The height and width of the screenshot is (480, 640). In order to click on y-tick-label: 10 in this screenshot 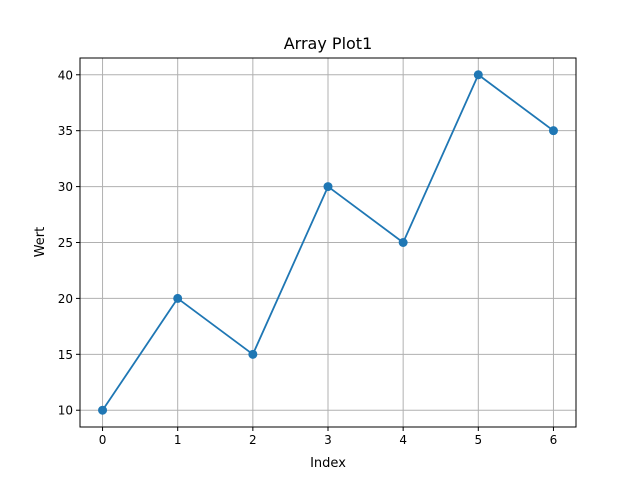, I will do `click(65, 411)`.